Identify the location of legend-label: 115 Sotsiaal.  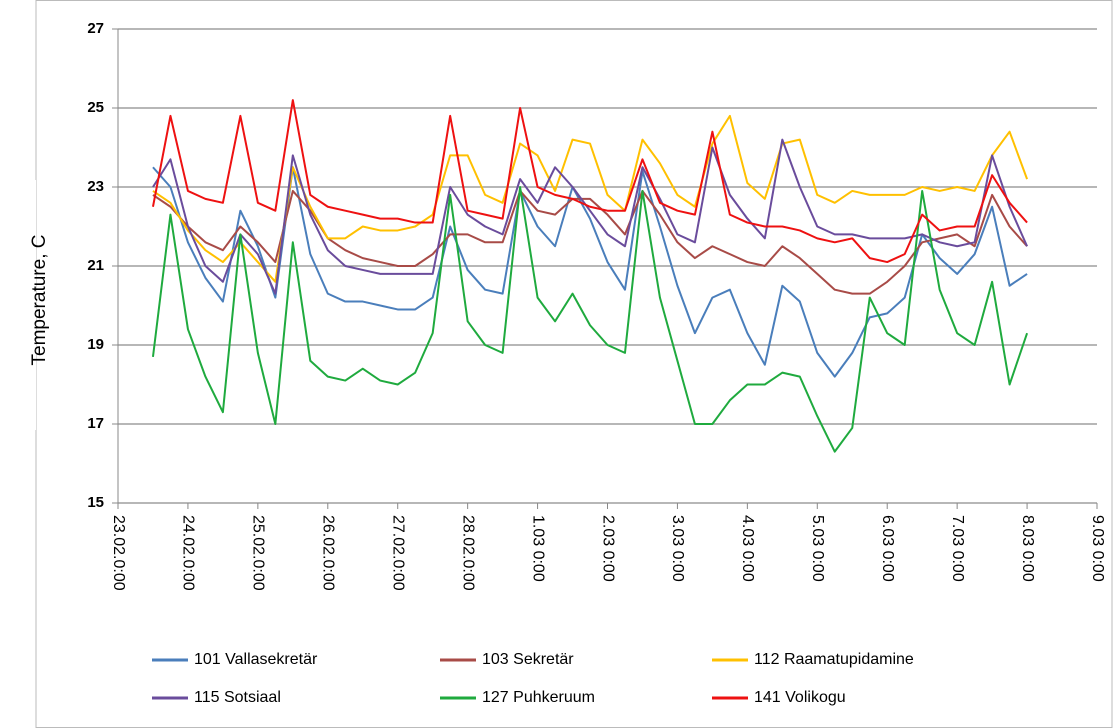
(237, 697).